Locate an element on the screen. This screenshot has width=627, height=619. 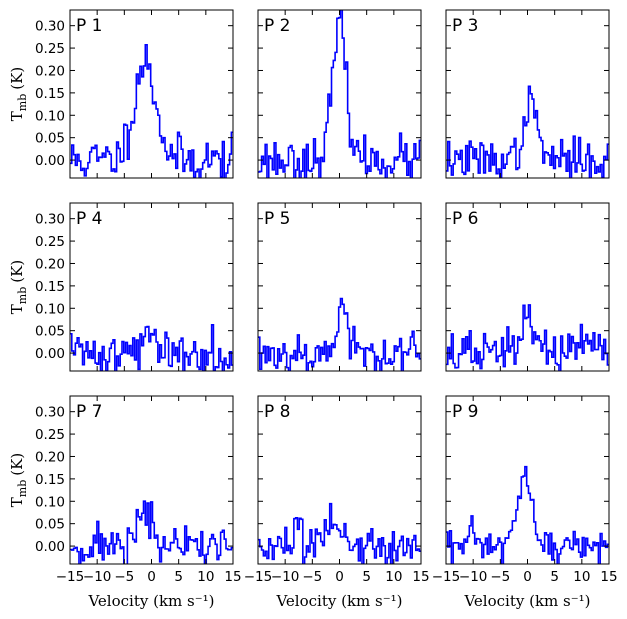
spectrum-line-p6 is located at coordinates (527, 337).